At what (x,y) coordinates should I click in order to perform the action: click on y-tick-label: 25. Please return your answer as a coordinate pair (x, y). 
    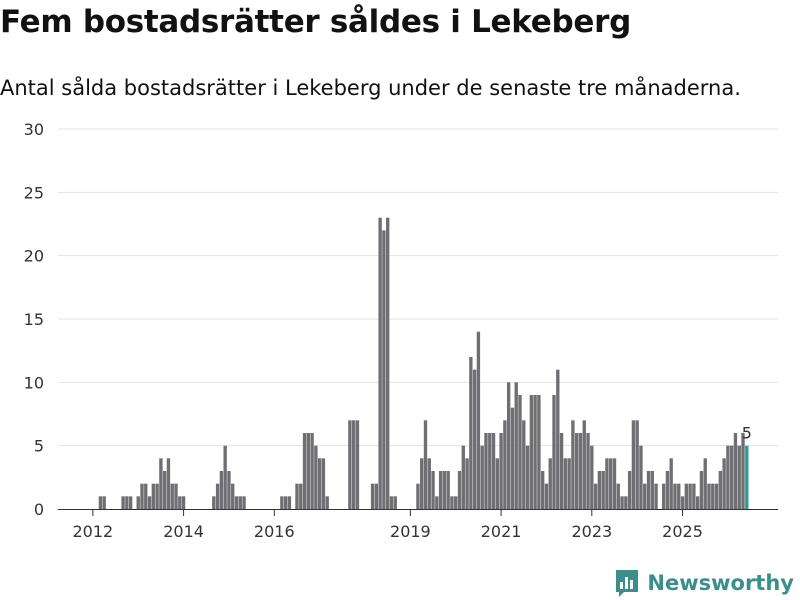
    Looking at the image, I should click on (34, 192).